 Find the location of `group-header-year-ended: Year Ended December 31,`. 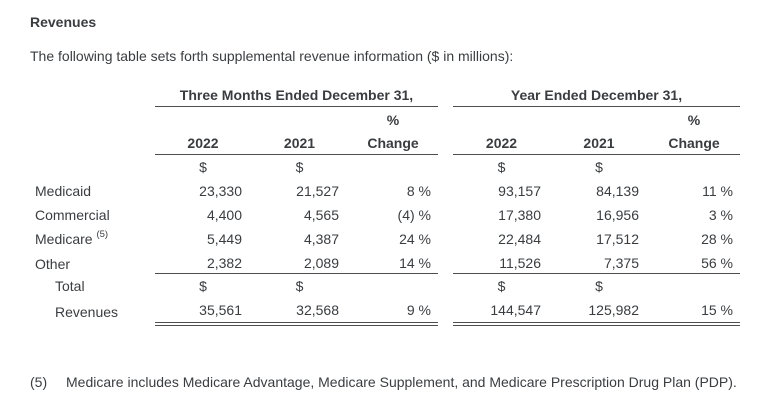

group-header-year-ended: Year Ended December 31, is located at coordinates (596, 94).